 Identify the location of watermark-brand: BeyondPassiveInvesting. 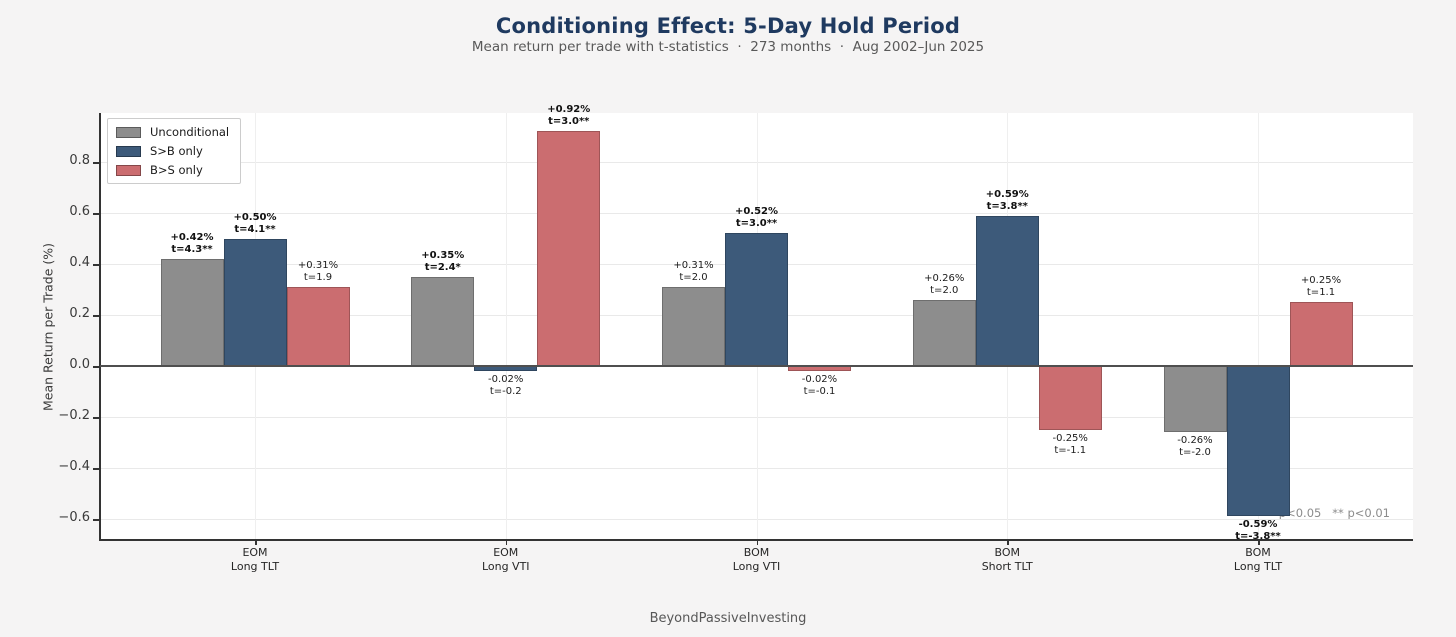
(728, 618).